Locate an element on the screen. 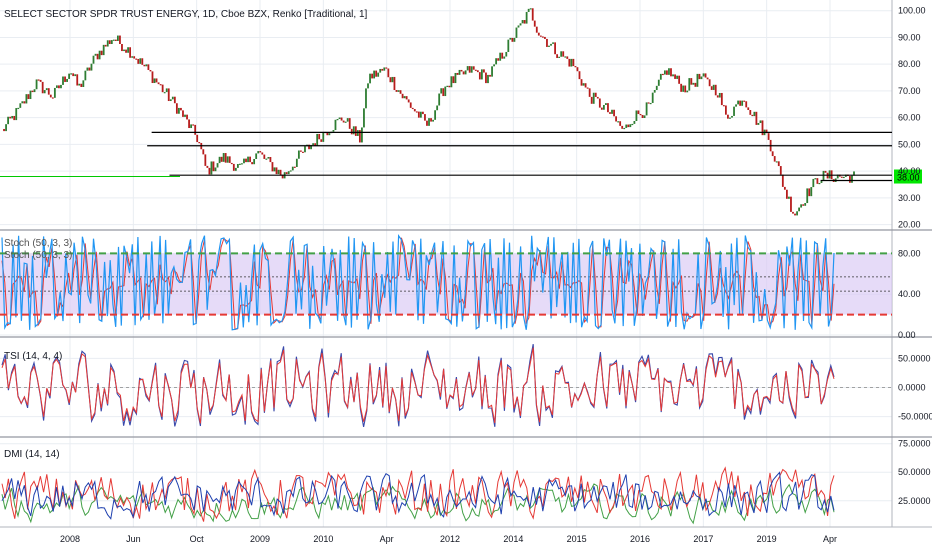 The height and width of the screenshot is (550, 932). dmi-minus-line is located at coordinates (418, 494).